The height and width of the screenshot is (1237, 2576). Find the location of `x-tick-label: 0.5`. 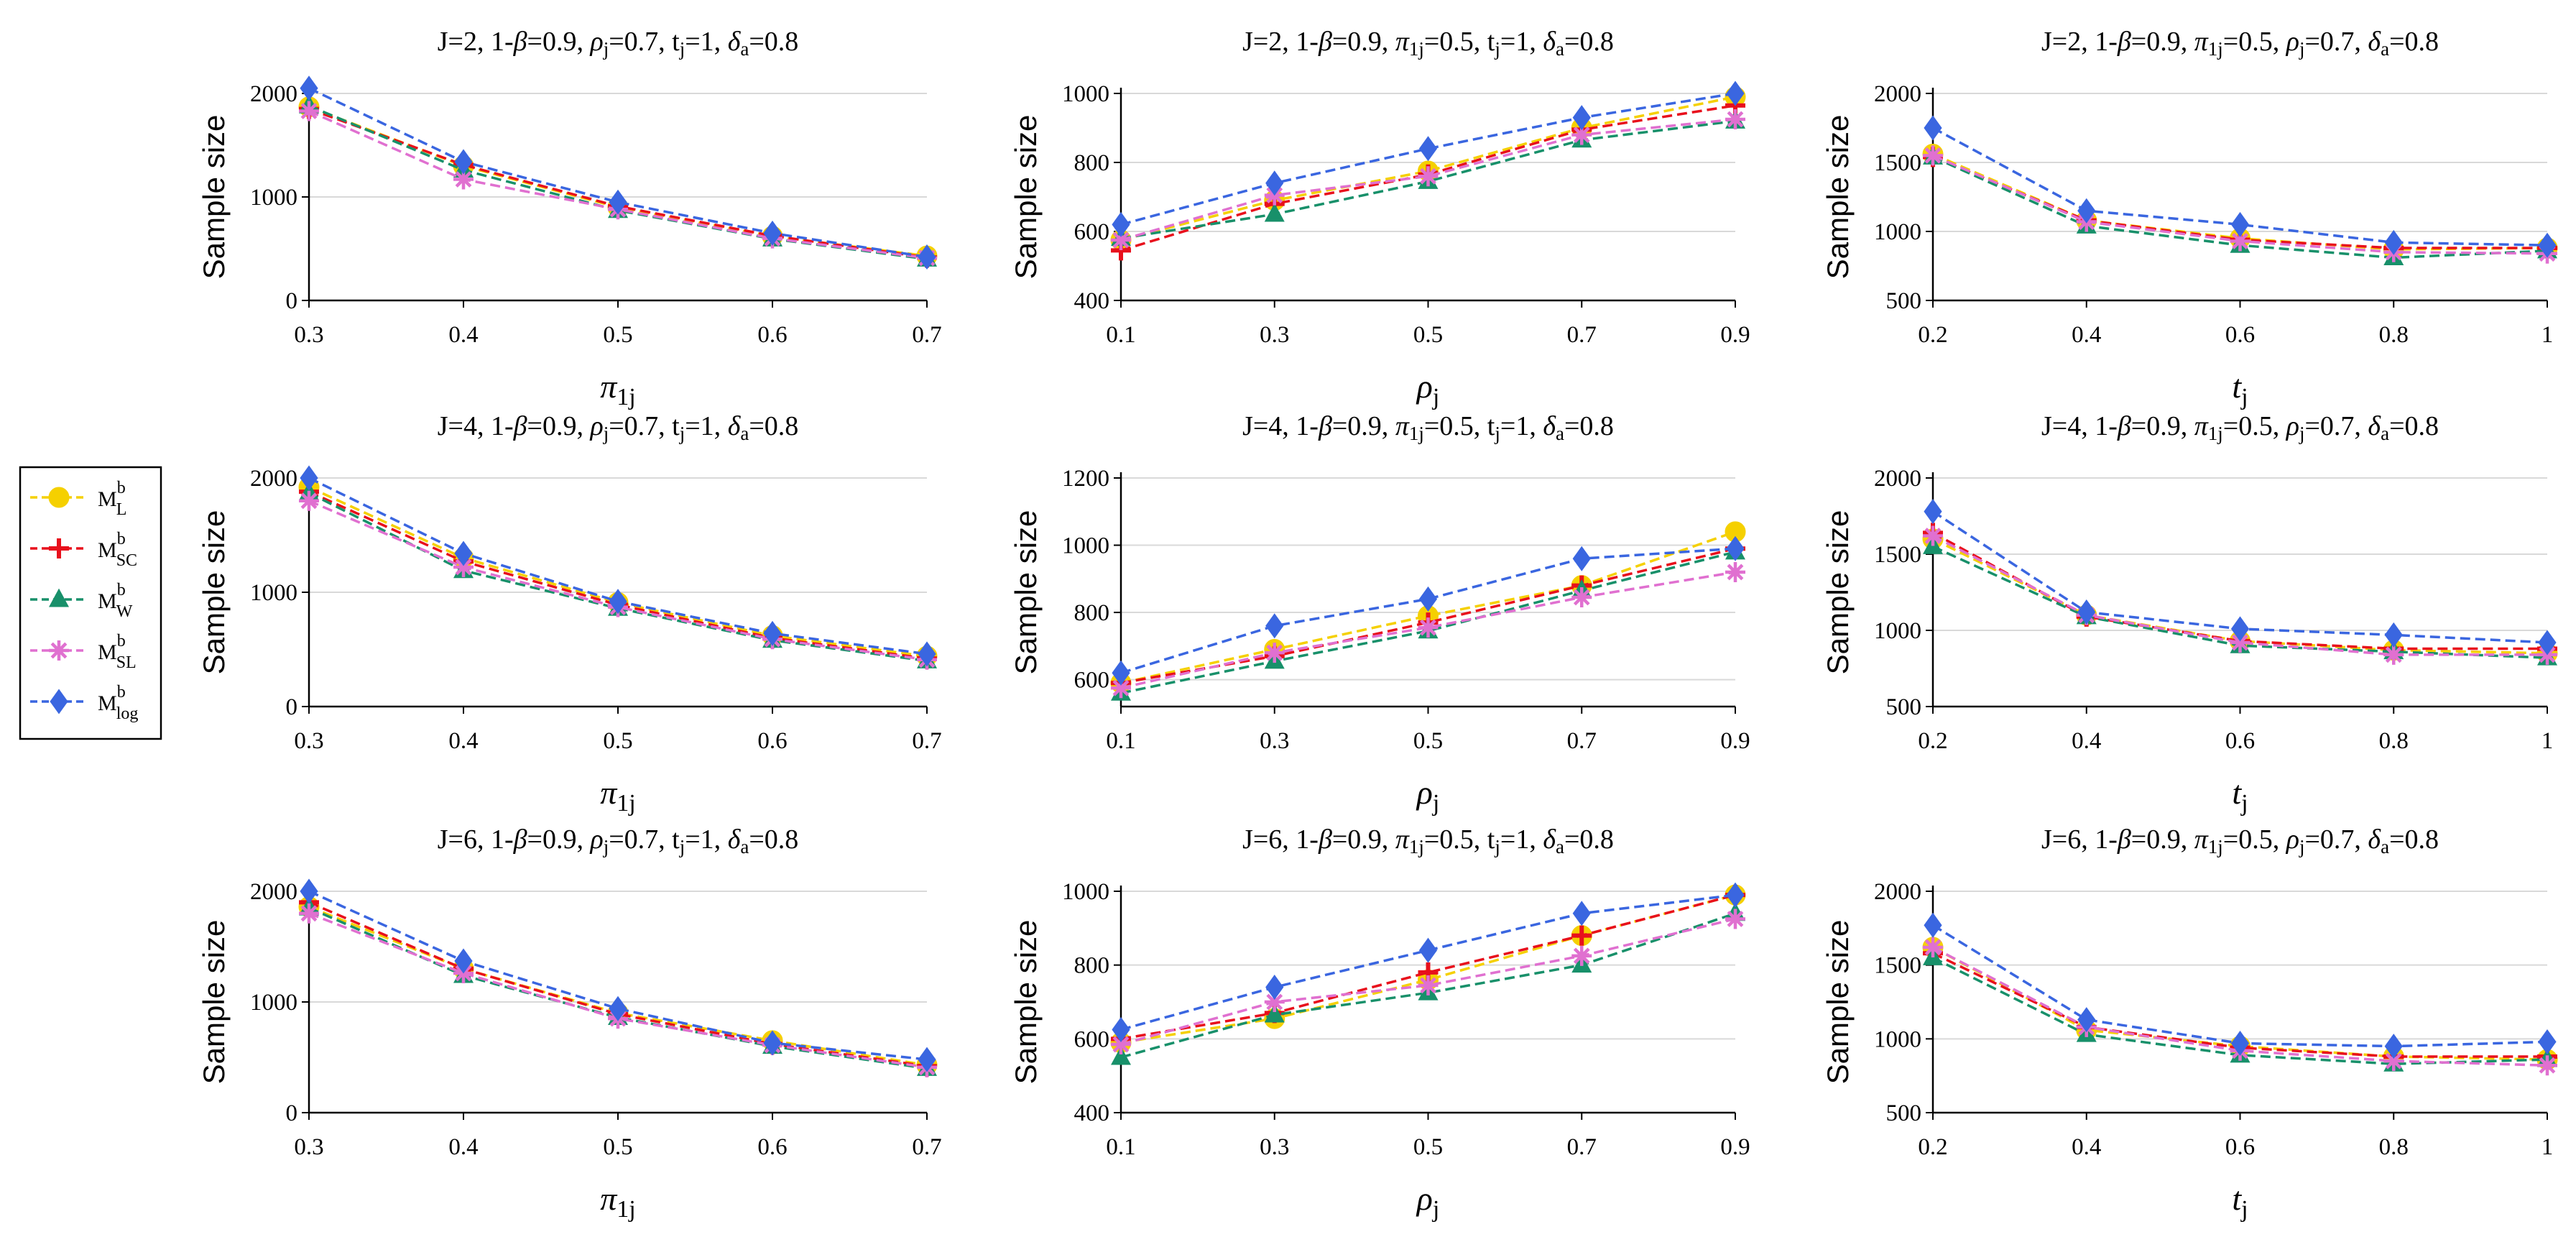

x-tick-label: 0.5 is located at coordinates (1428, 741).